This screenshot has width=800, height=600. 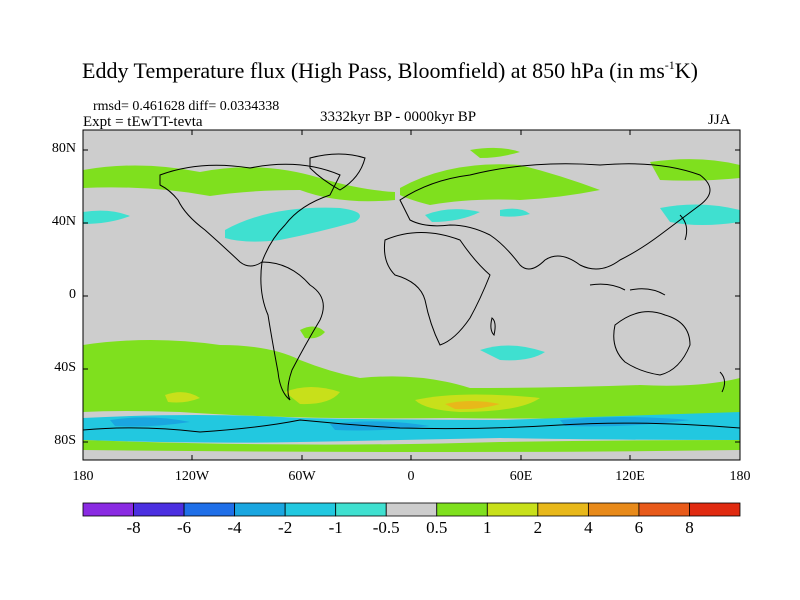 I want to click on period-label: 3332kyr BP - 0000kyr BP, so click(x=398, y=117).